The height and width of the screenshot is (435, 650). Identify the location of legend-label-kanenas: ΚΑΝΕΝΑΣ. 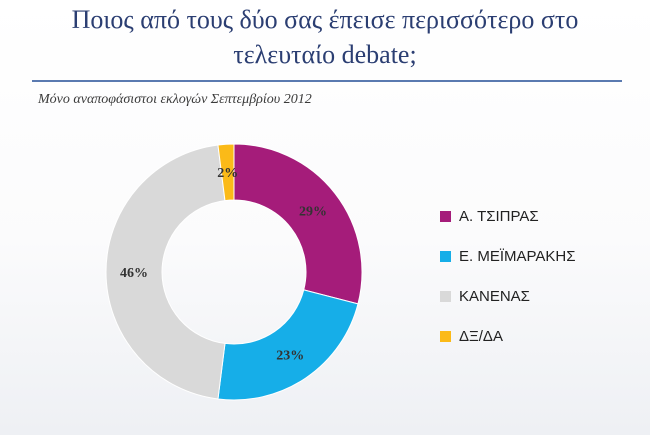
(494, 296).